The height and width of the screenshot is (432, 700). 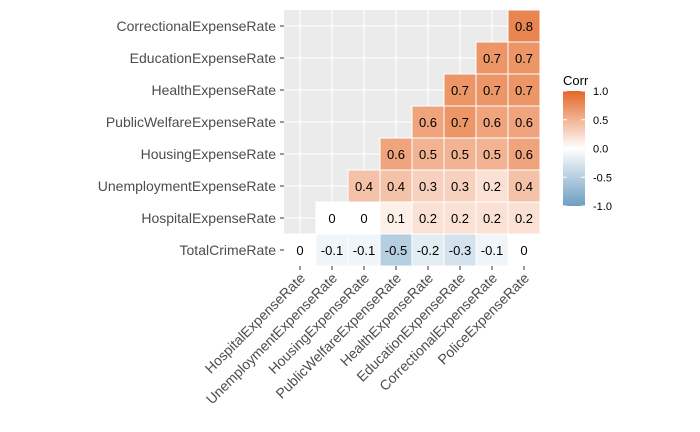 I want to click on legend-tick-label: 1.0, so click(x=600, y=92).